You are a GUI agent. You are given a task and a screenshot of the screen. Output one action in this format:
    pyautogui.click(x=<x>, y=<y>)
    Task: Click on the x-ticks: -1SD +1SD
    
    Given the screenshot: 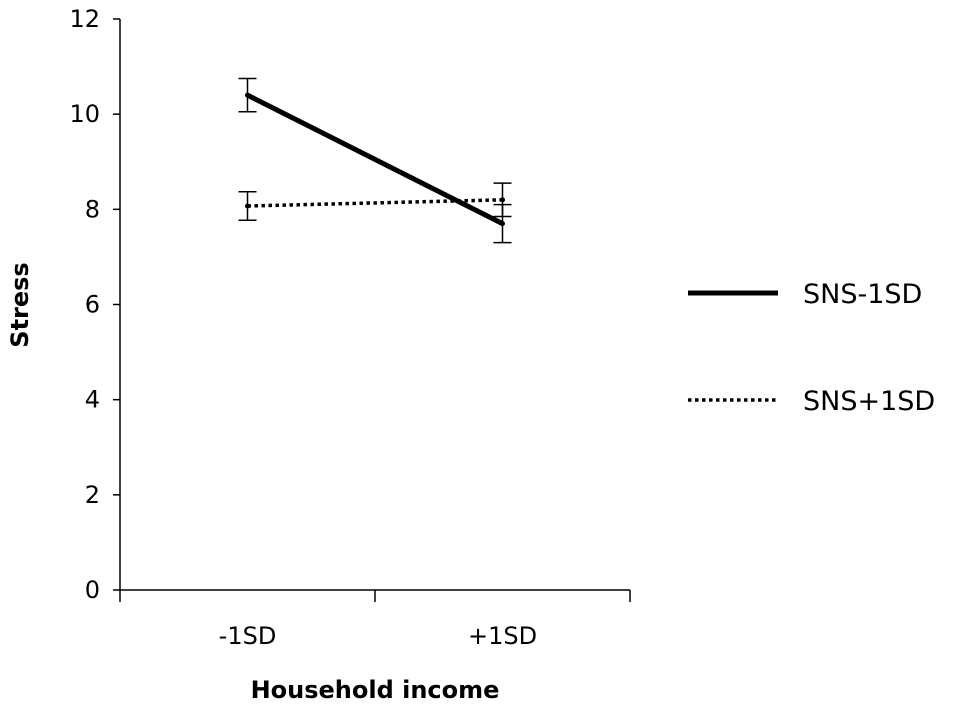 What is the action you would take?
    pyautogui.click(x=375, y=620)
    